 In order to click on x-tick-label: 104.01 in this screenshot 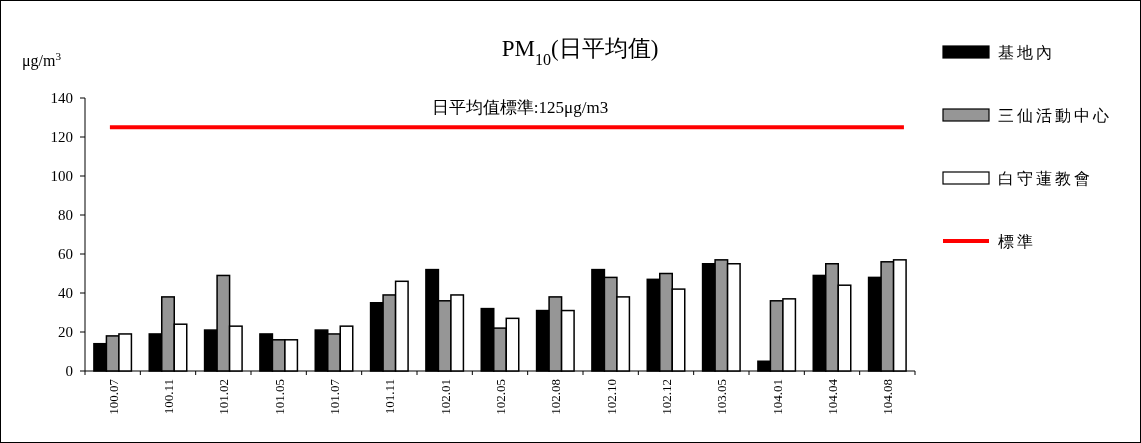, I will do `click(777, 397)`.